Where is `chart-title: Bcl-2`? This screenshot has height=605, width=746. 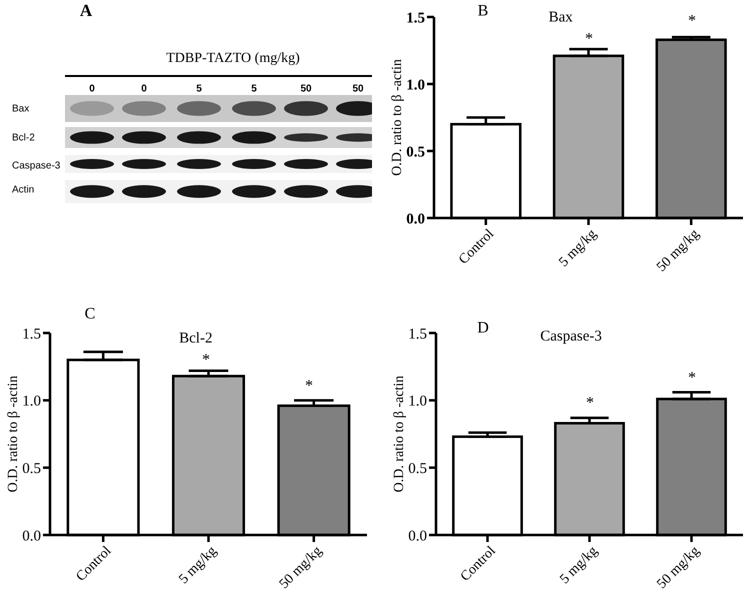
chart-title: Bcl-2 is located at coordinates (195, 338).